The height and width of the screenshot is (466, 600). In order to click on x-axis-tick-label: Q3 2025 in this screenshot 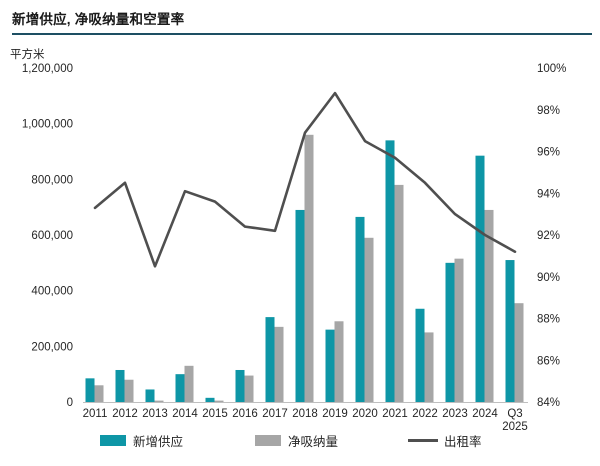, I will do `click(515, 420)`.